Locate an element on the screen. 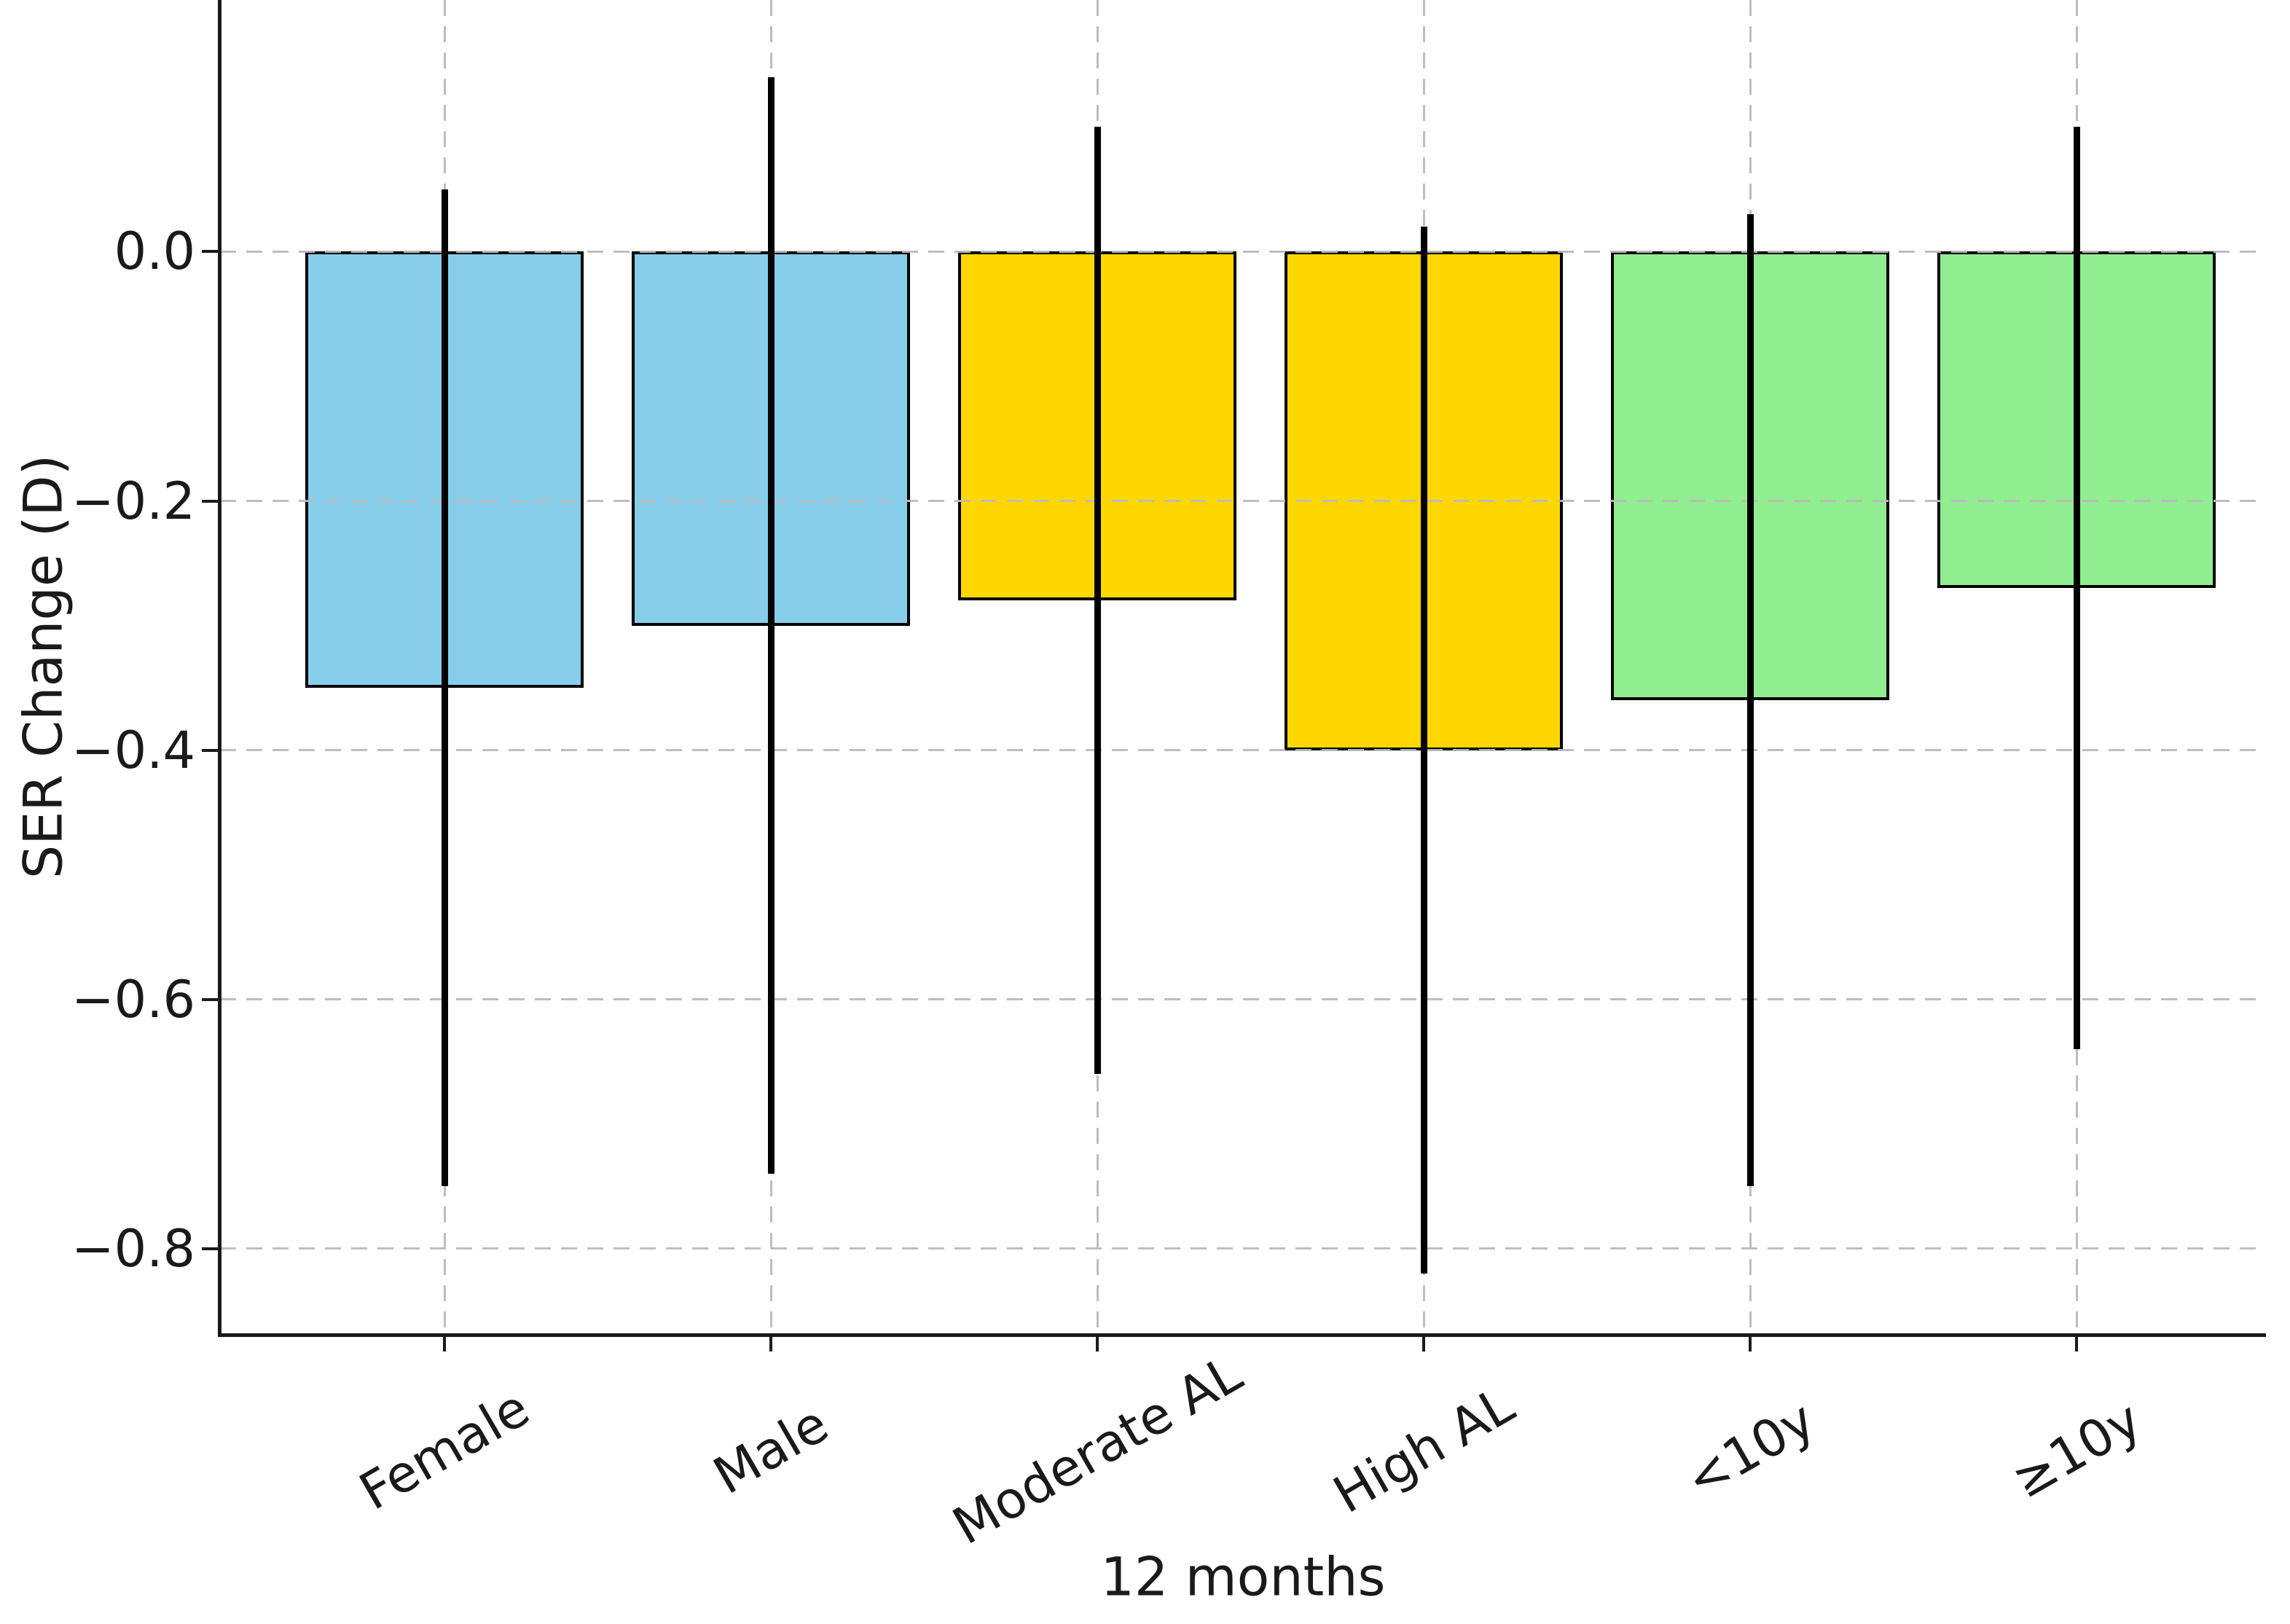  y-tick-mark-0.0 is located at coordinates (210, 252).